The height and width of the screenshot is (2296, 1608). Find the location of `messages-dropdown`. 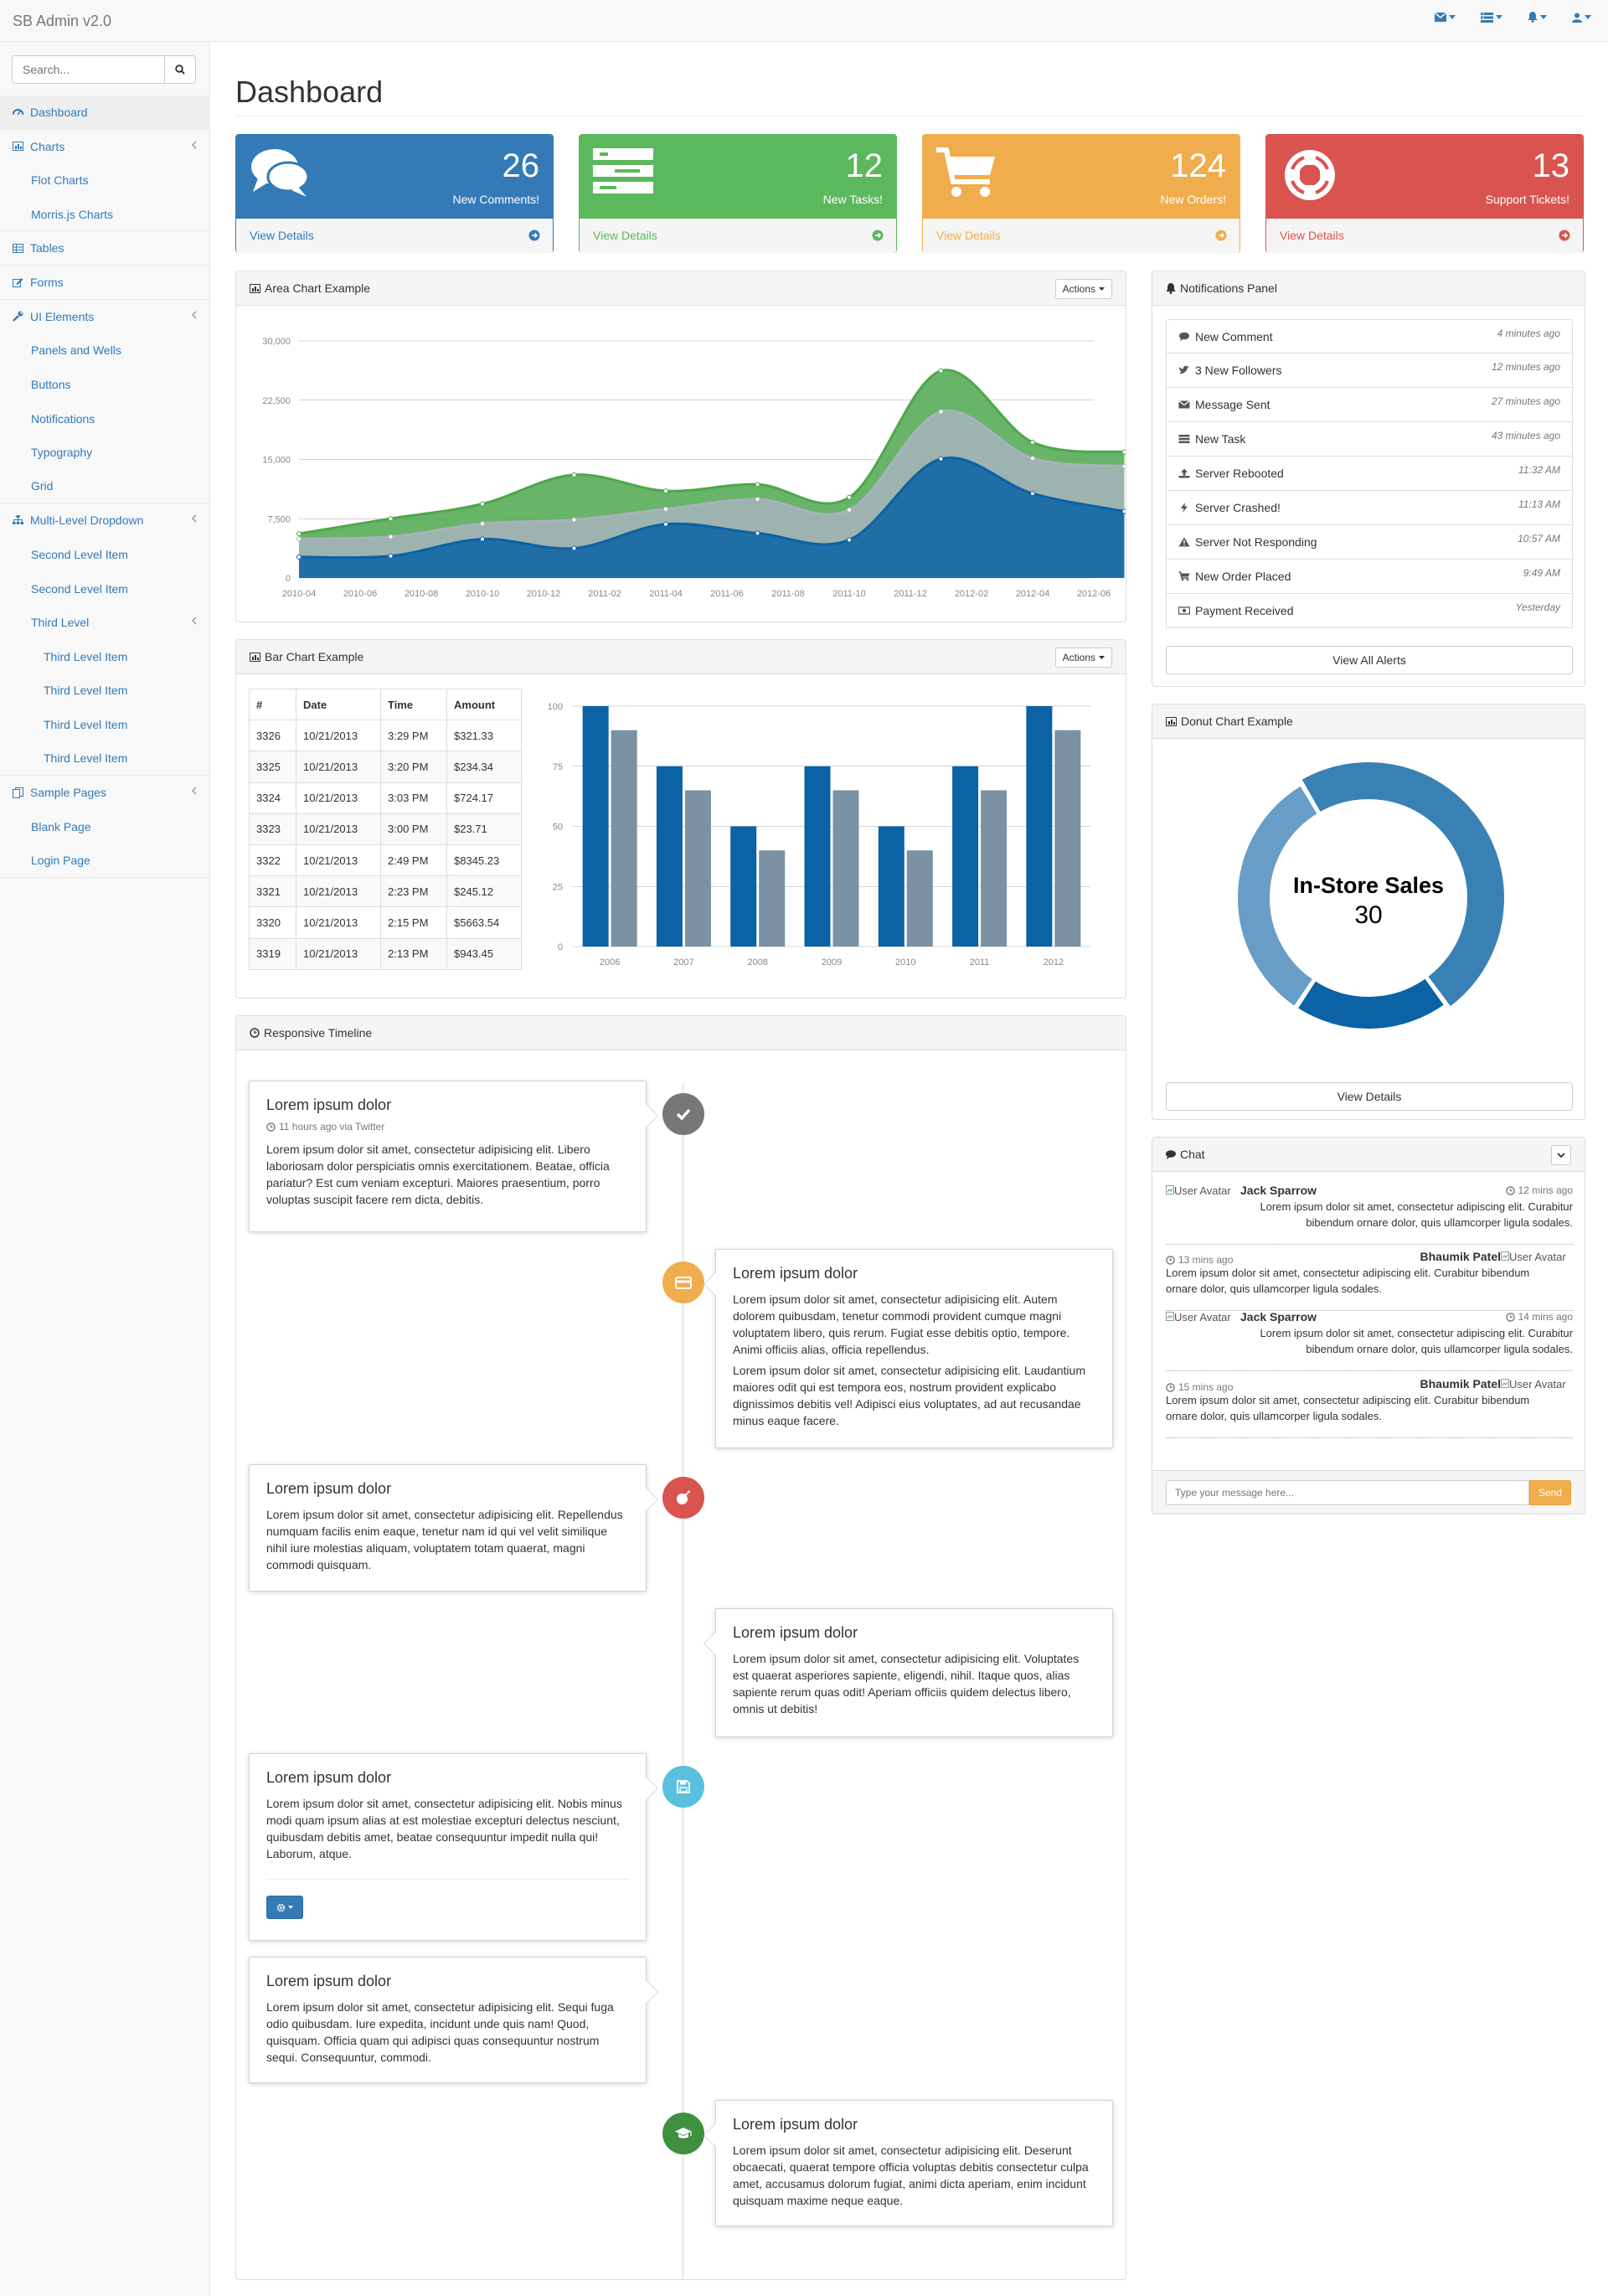

messages-dropdown is located at coordinates (1445, 17).